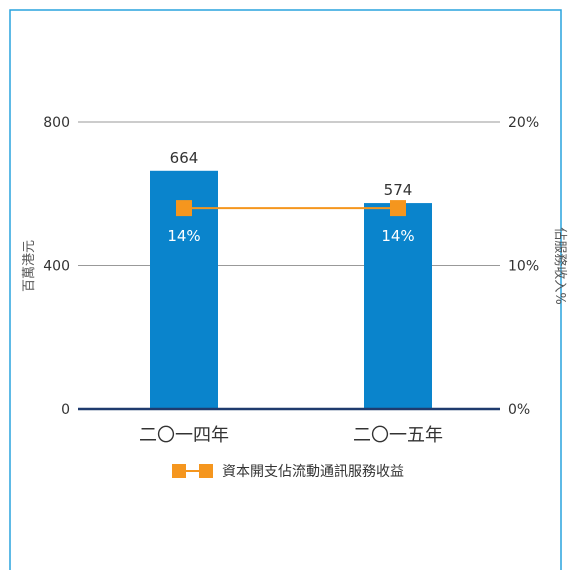  I want to click on y-right-axis-title: 佔服務收入%, so click(559, 265).